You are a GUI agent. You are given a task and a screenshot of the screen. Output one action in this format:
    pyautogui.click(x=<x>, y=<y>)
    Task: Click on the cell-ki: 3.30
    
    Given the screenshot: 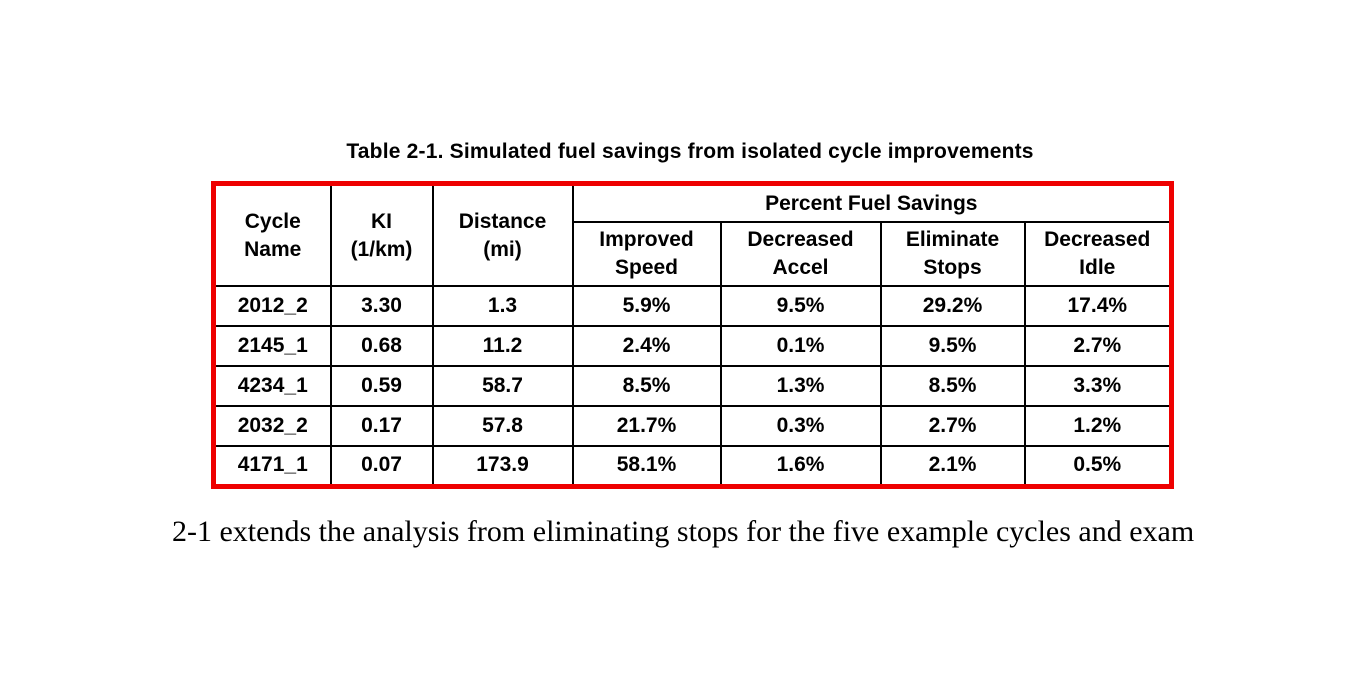 What is the action you would take?
    pyautogui.click(x=381, y=306)
    